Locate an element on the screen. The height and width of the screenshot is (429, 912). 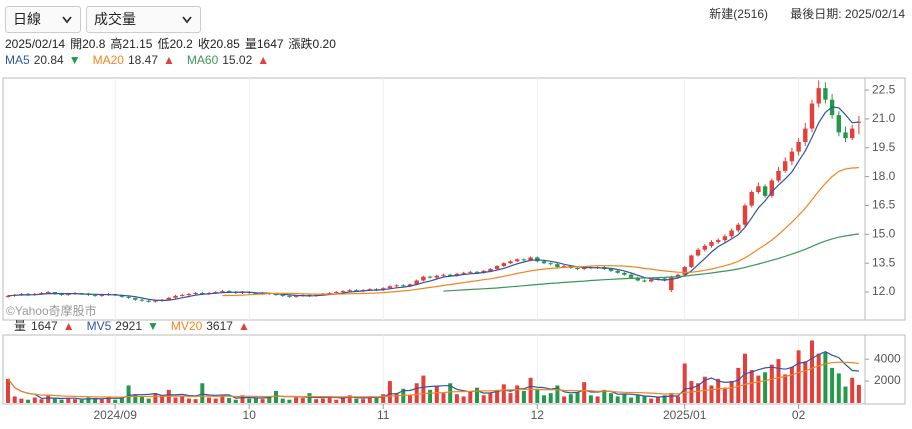
y-tick-label: 19.5 is located at coordinates (884, 147).